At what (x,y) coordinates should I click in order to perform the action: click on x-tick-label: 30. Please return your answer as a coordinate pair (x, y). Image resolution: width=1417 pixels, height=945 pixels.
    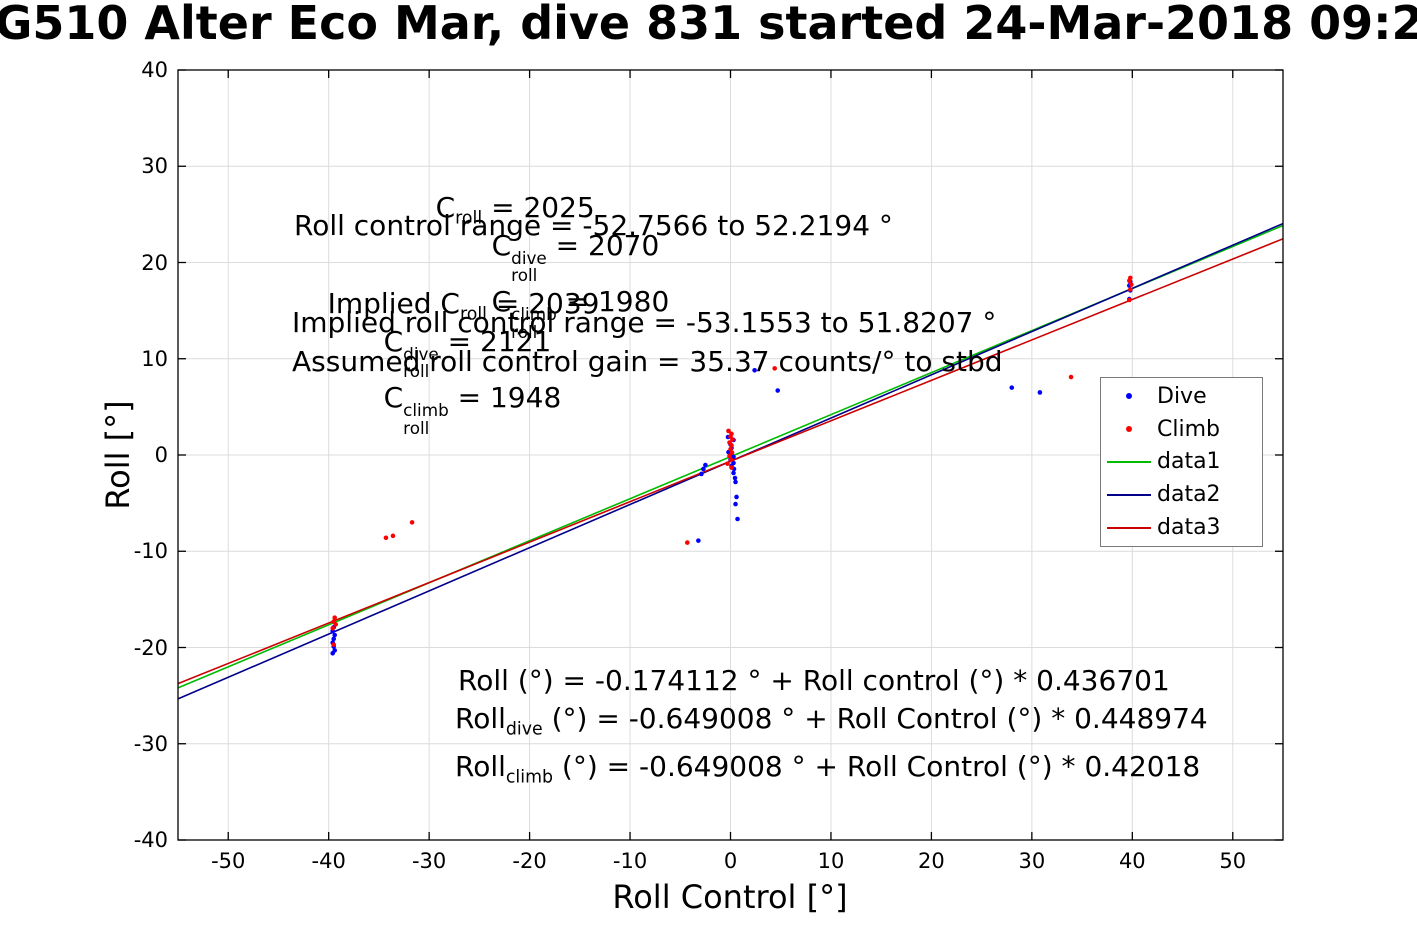
    Looking at the image, I should click on (1032, 861).